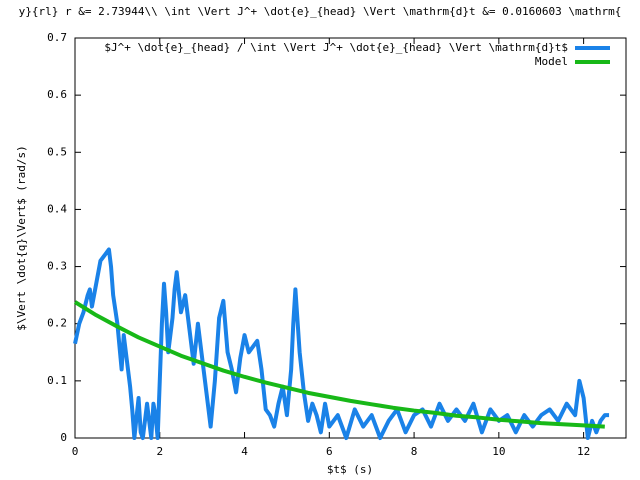 This screenshot has width=640, height=480. What do you see at coordinates (350, 469) in the screenshot?
I see `x-axis-label: $t$ (s)` at bounding box center [350, 469].